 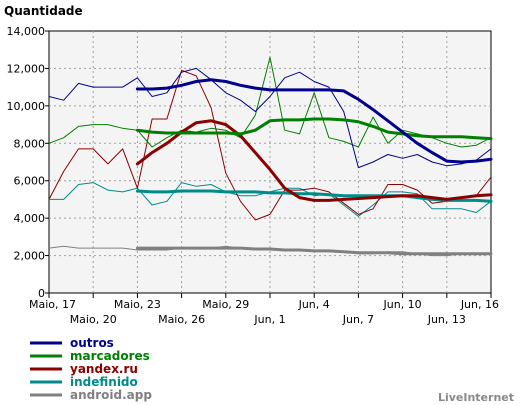 What do you see at coordinates (110, 356) in the screenshot?
I see `legend-label: marcadores` at bounding box center [110, 356].